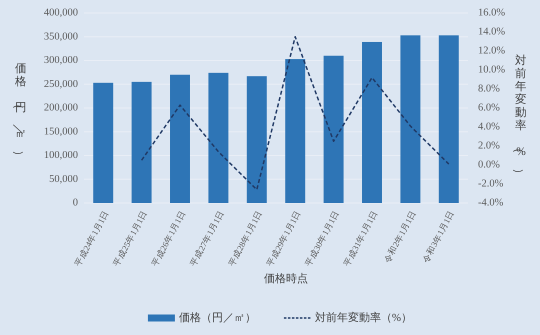 This screenshot has height=335, width=540. Describe the element at coordinates (492, 51) in the screenshot. I see `y2-tick-label: 12.0%` at that location.